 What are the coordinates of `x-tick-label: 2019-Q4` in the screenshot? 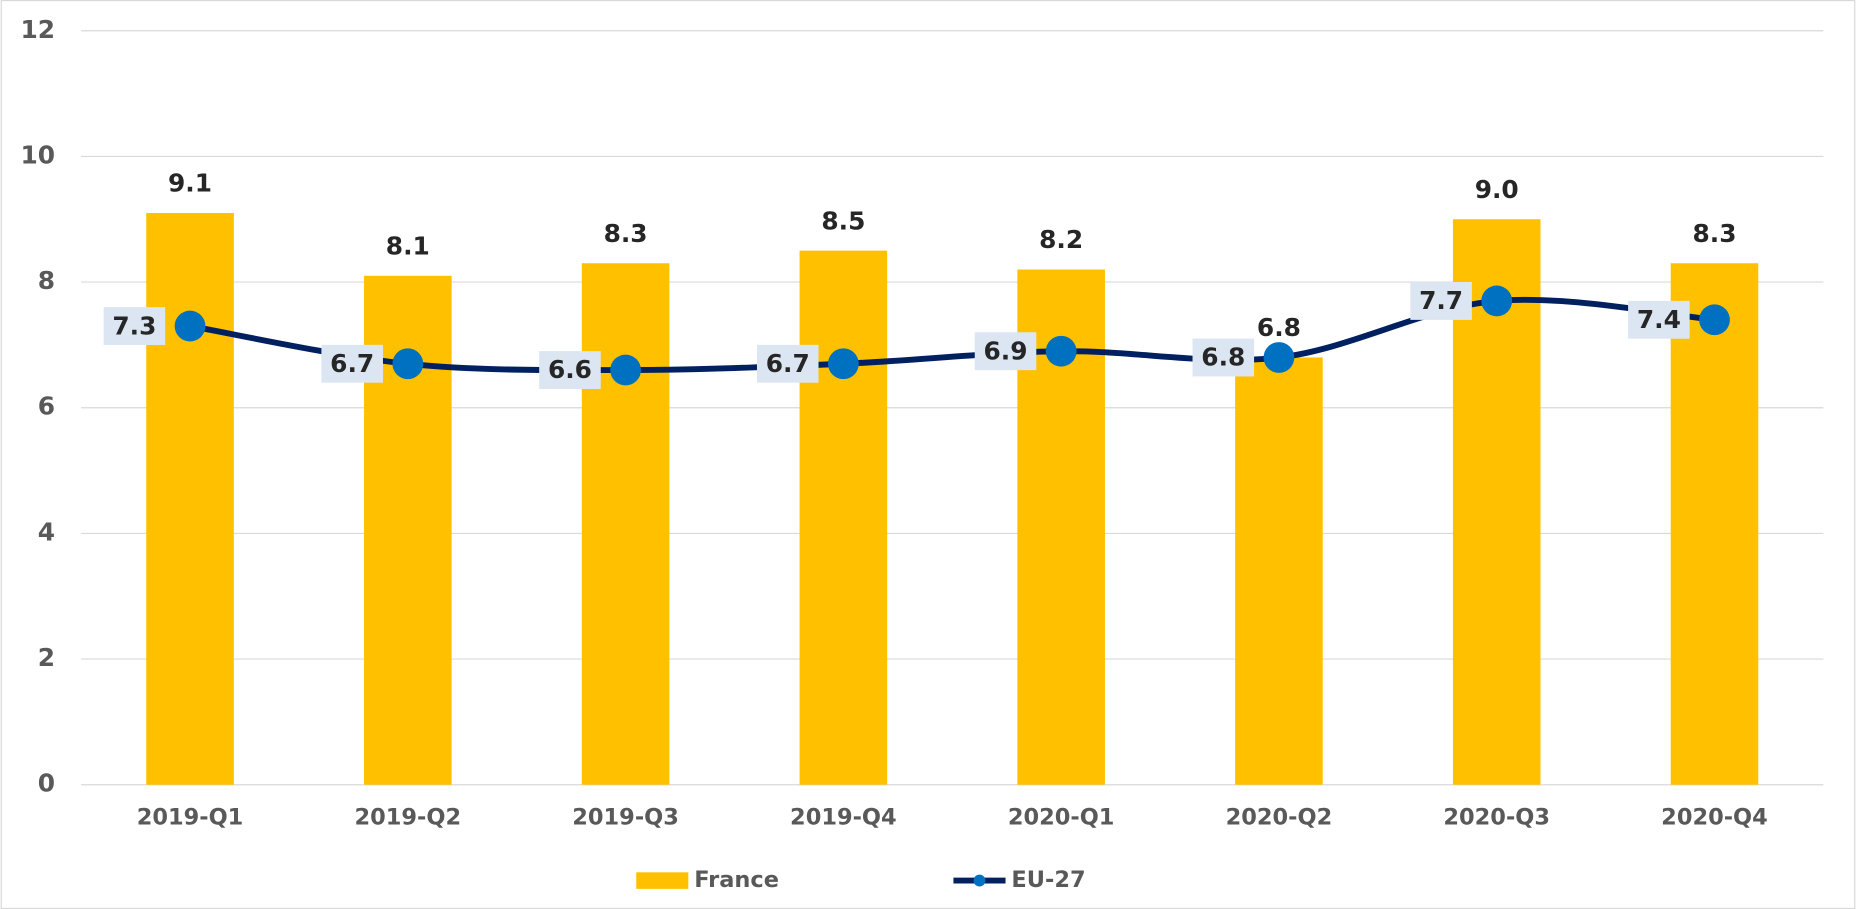 It's located at (843, 817).